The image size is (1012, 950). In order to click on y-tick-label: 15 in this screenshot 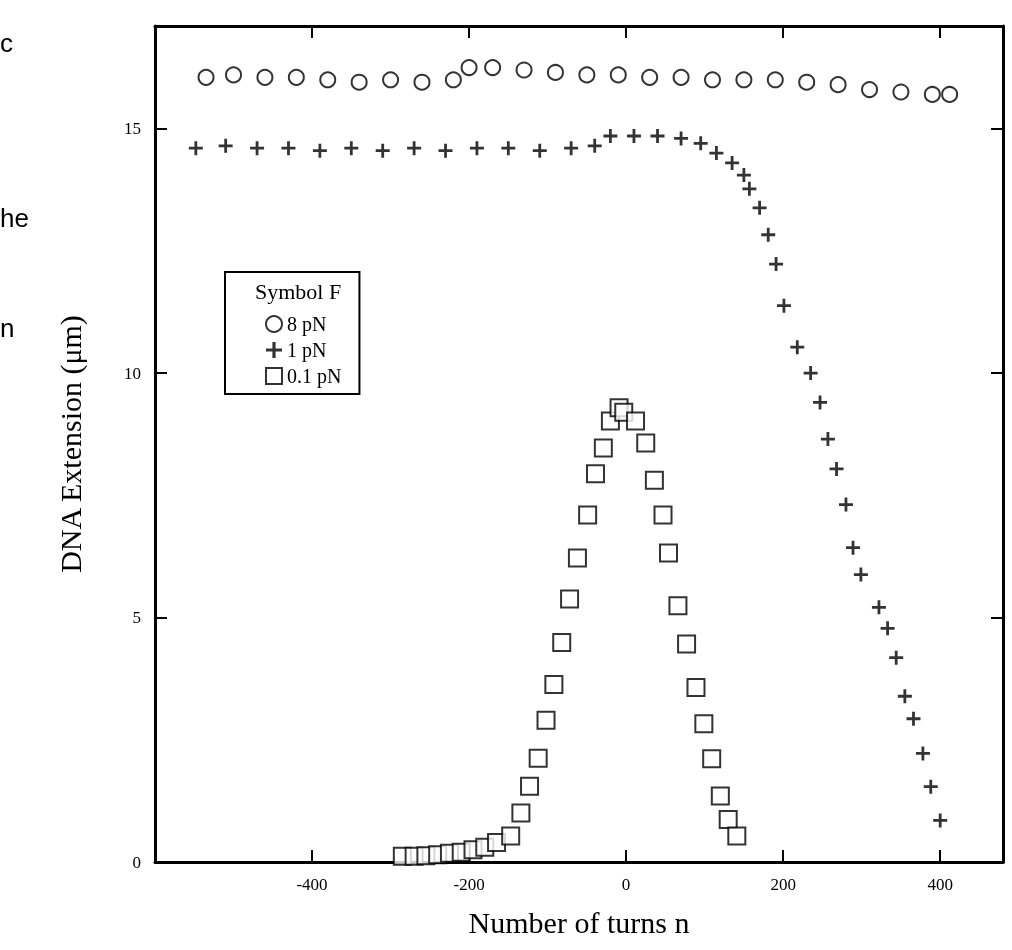, I will do `click(132, 129)`.